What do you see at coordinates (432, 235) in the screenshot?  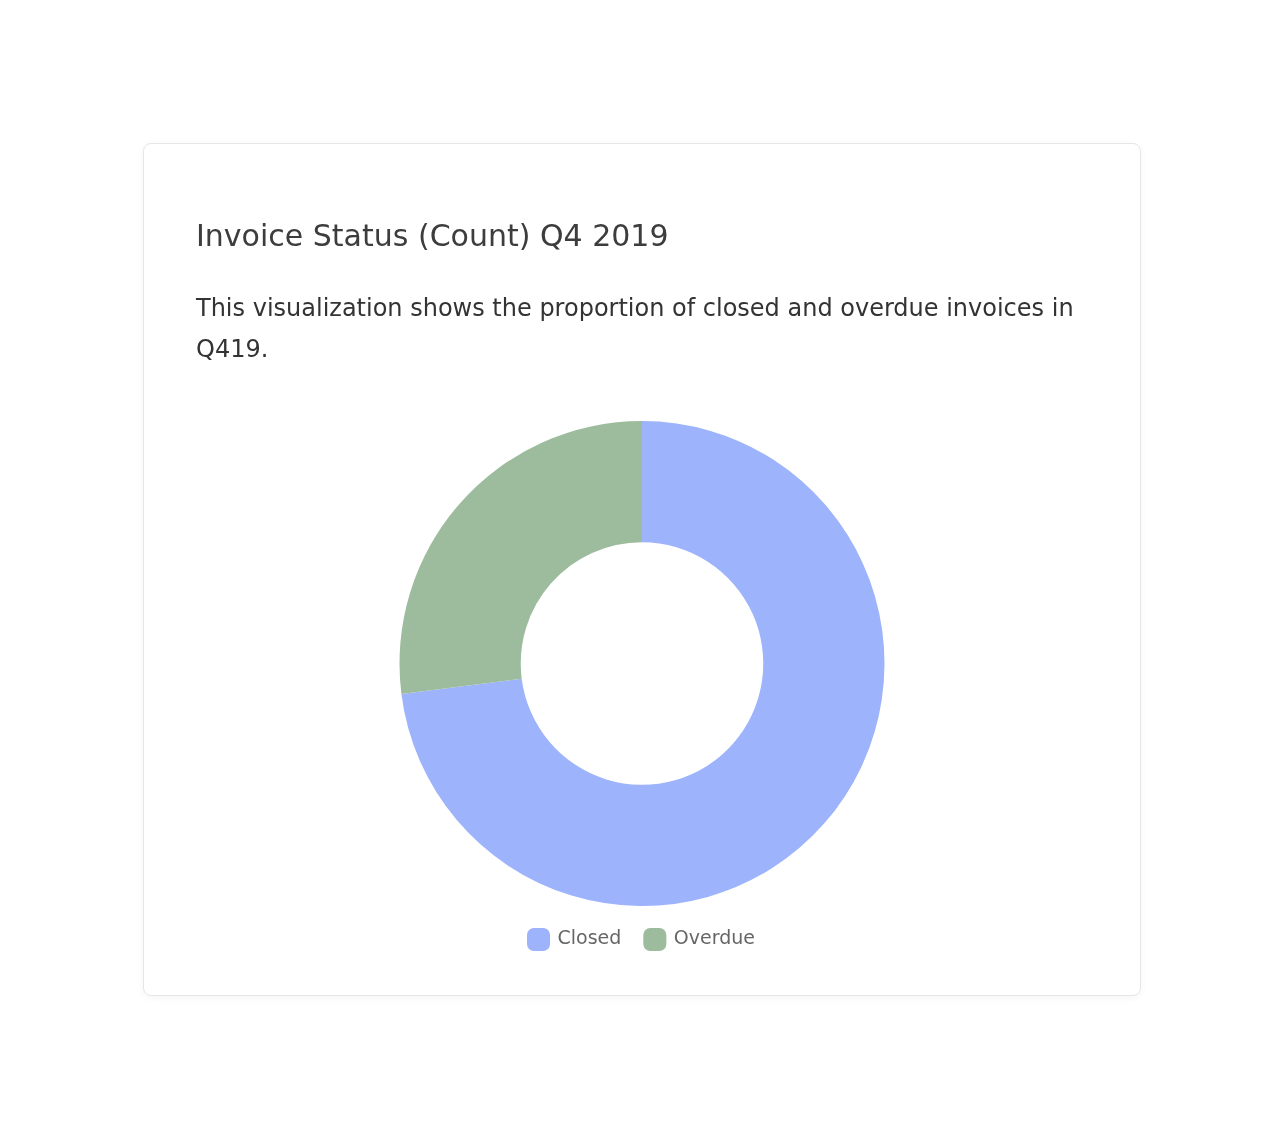 I see `chart-title: Invoice Status (Count) Q4 2019` at bounding box center [432, 235].